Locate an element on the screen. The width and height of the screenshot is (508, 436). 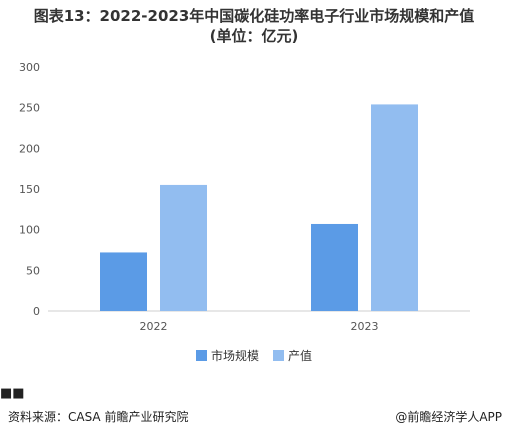
legend-item: 产值 is located at coordinates (292, 355).